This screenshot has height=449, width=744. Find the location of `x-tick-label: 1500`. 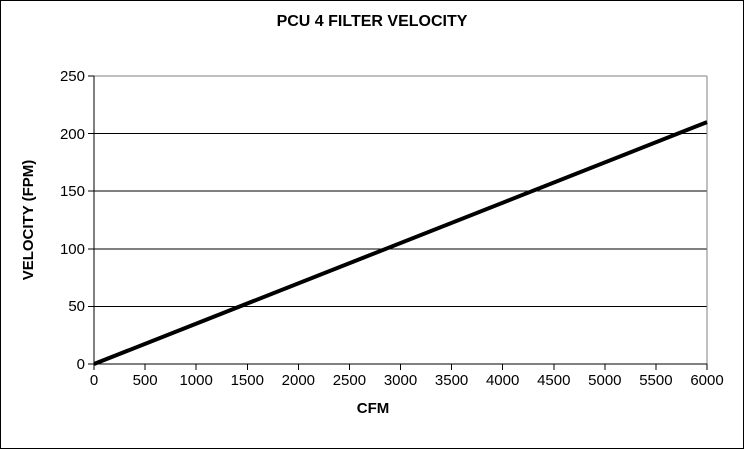

x-tick-label: 1500 is located at coordinates (247, 380).